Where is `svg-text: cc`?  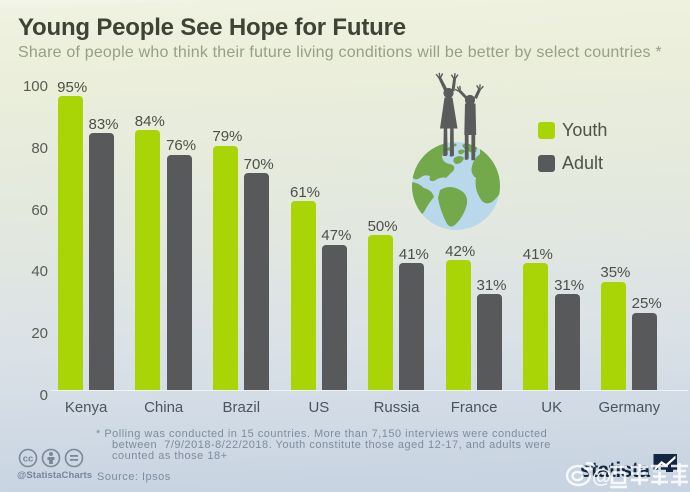
svg-text: cc is located at coordinates (28, 459).